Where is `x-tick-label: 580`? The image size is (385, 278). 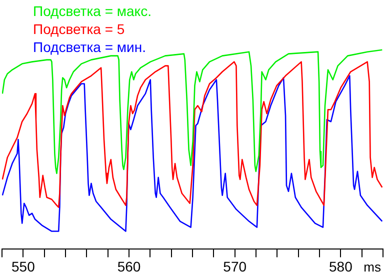
x-tick-label: 580 is located at coordinates (340, 266).